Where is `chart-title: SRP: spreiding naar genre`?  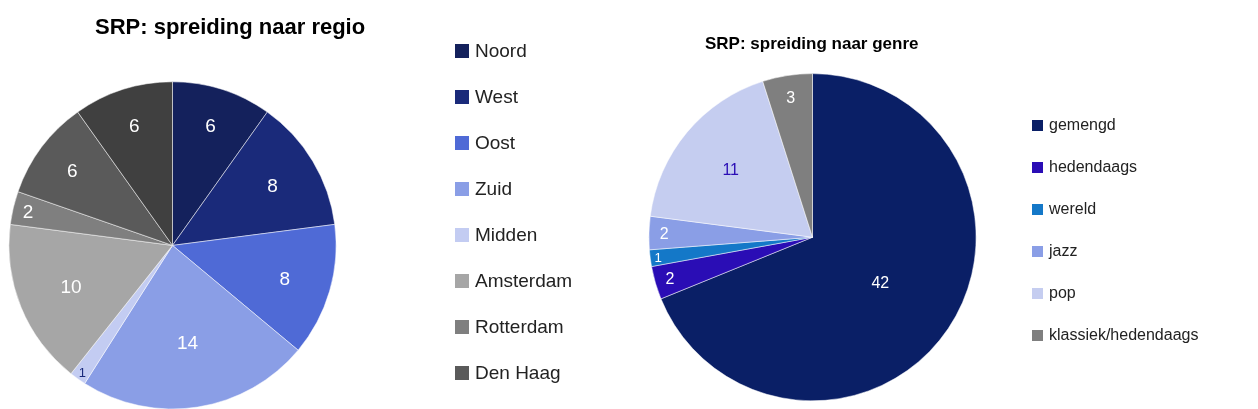 chart-title: SRP: spreiding naar genre is located at coordinates (812, 44).